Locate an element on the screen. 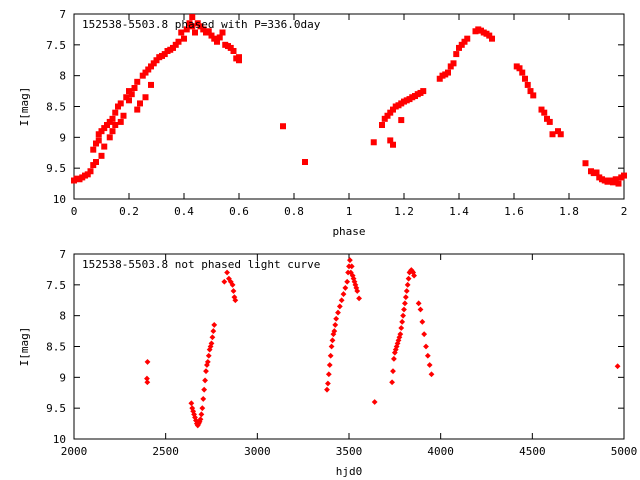  x-tick-label: 0.6 is located at coordinates (239, 211).